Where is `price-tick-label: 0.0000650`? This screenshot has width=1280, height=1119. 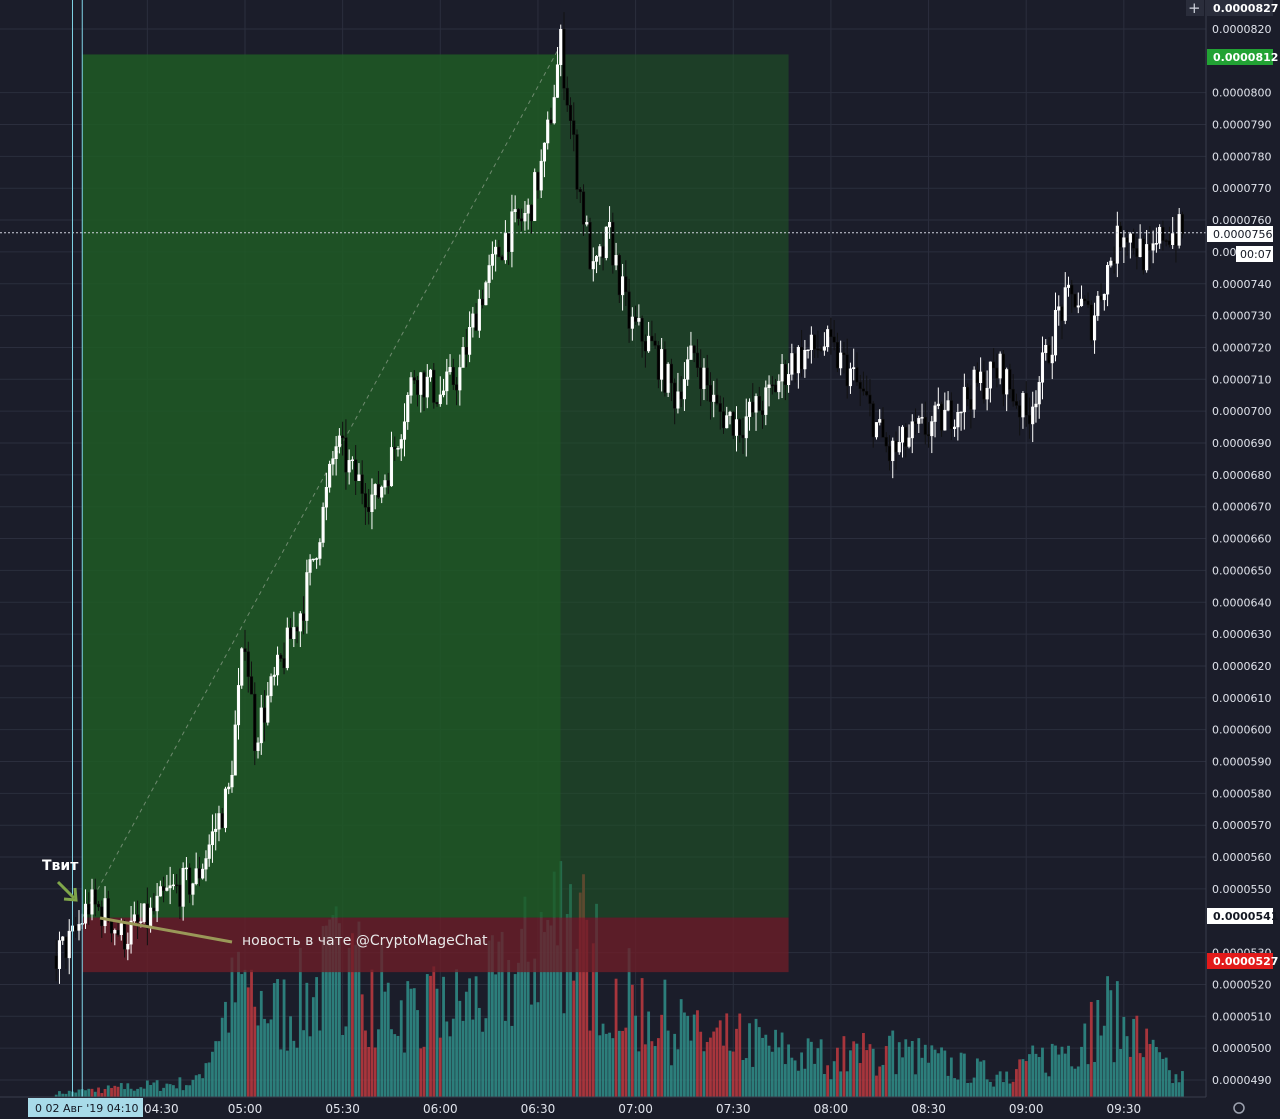
price-tick-label: 0.0000650 is located at coordinates (1242, 570).